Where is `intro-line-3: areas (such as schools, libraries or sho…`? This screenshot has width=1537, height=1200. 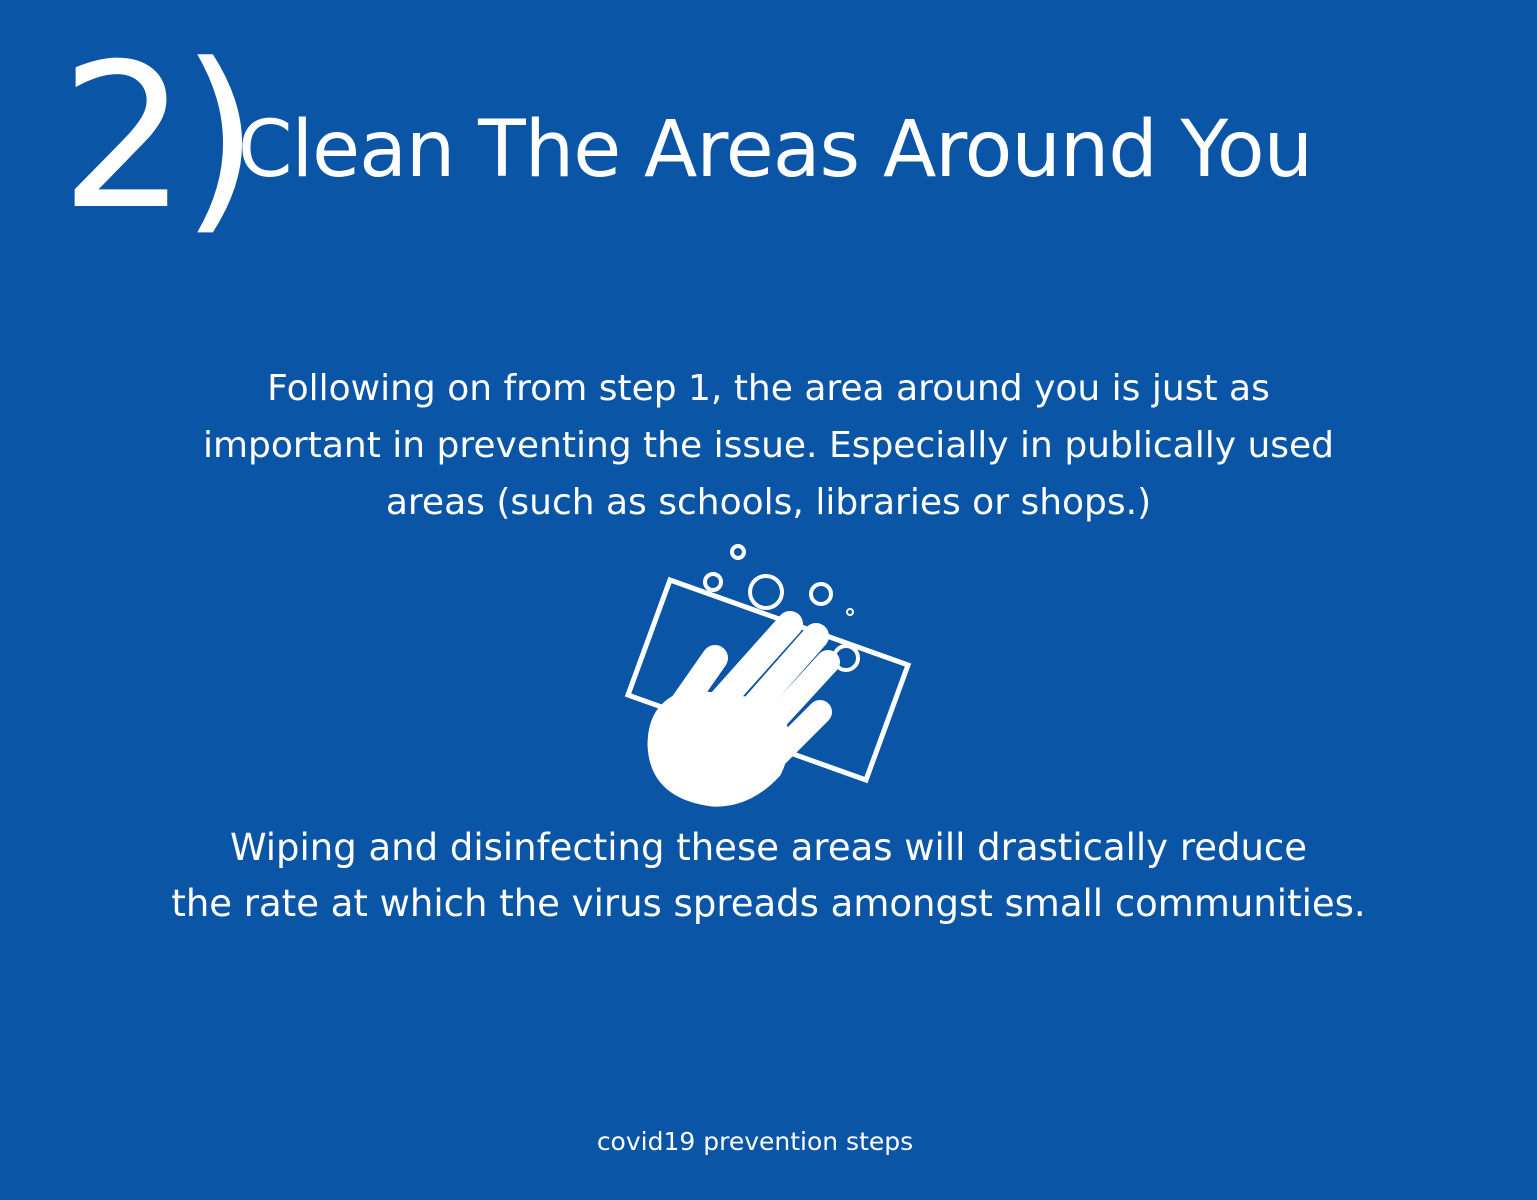 intro-line-3: areas (such as schools, libraries or sho… is located at coordinates (768, 502).